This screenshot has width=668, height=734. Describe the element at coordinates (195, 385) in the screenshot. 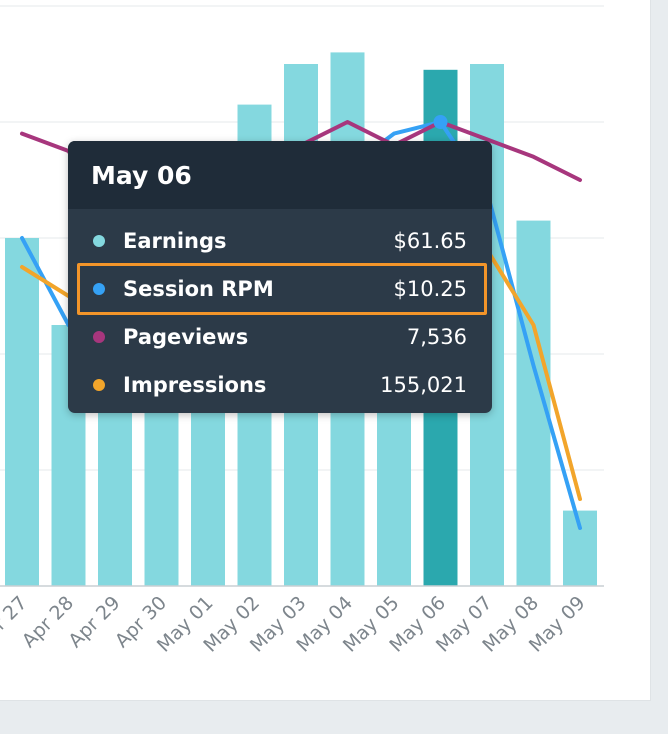

I see `tooltip-row-label: Impressions` at that location.